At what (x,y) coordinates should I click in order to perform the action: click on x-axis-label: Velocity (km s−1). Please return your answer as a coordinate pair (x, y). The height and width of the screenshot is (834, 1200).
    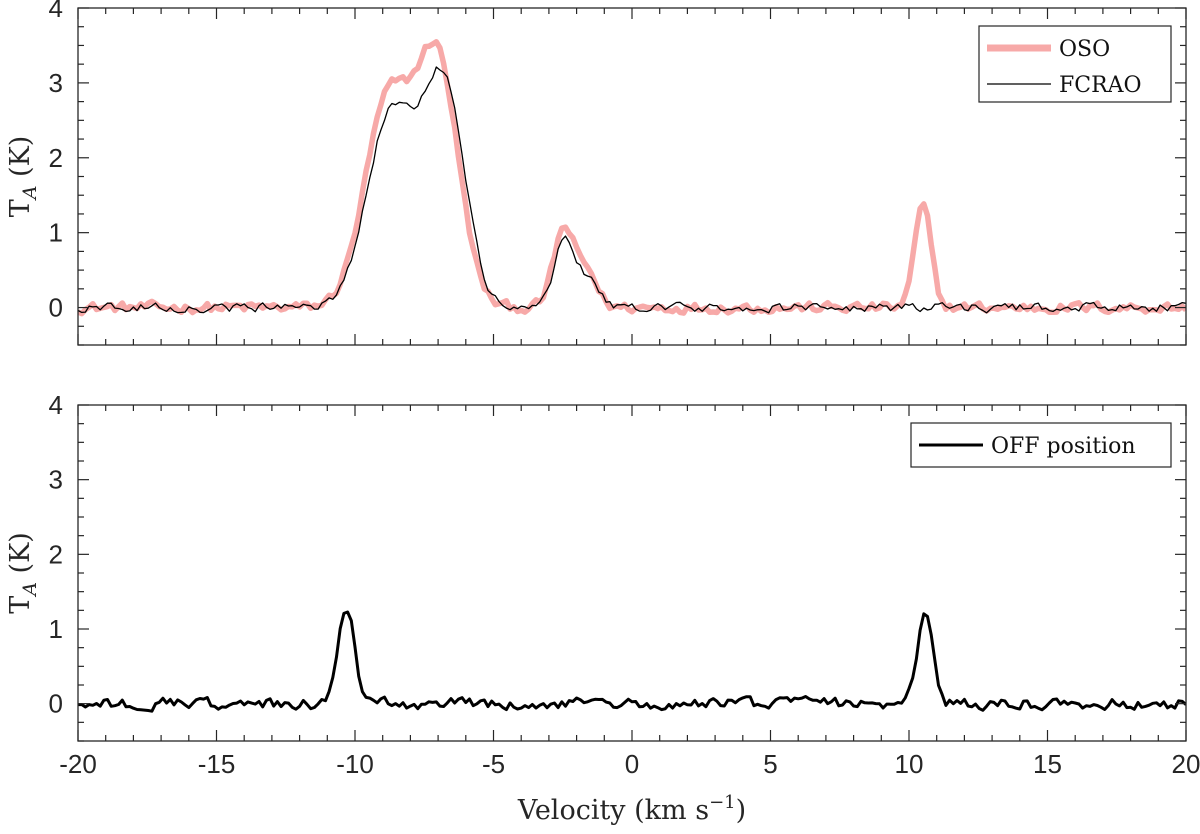
    Looking at the image, I should click on (631, 809).